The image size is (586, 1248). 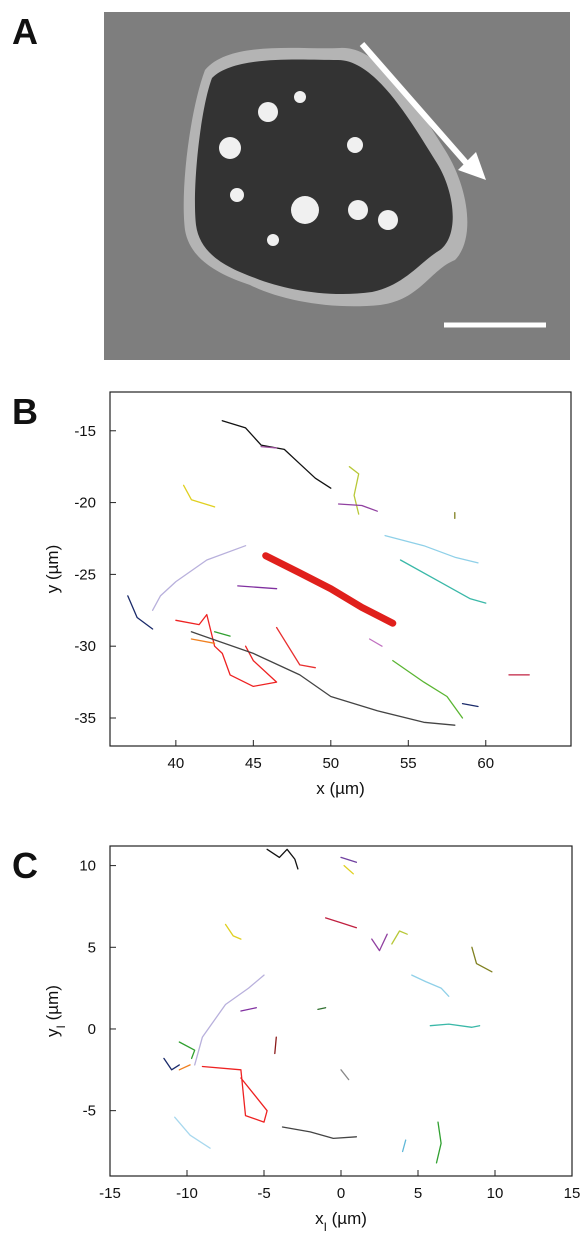 I want to click on y-tick-label: -5, so click(x=89, y=1111).